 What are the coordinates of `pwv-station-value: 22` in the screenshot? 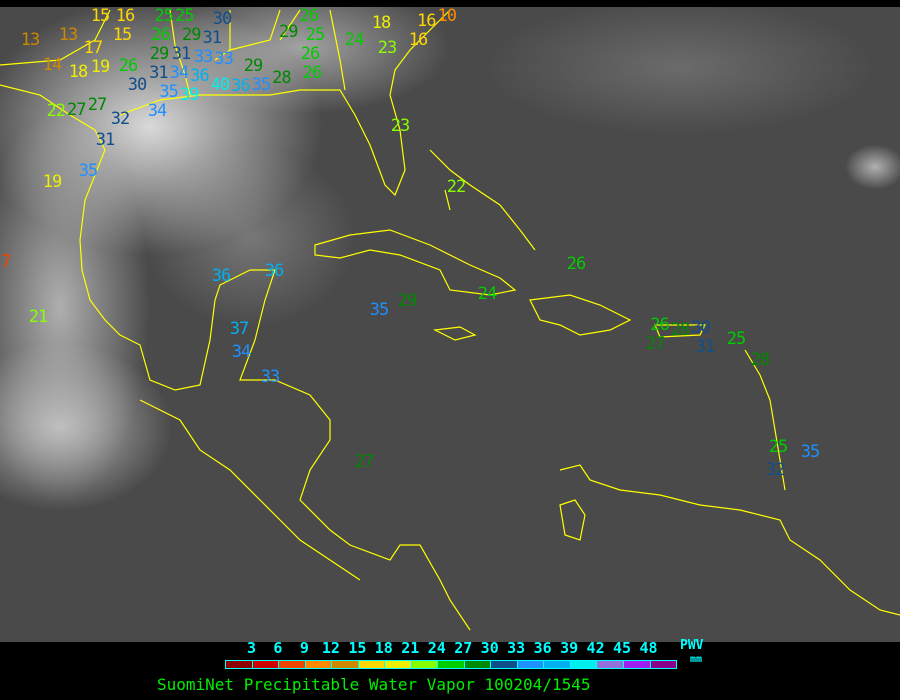 It's located at (456, 186).